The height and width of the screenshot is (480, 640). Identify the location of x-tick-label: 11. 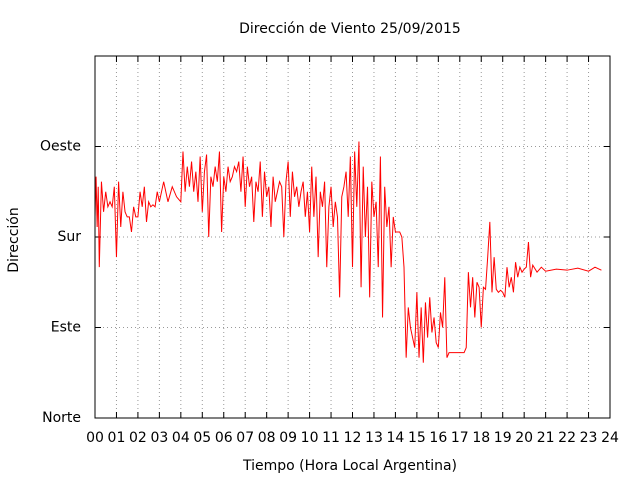
(331, 438).